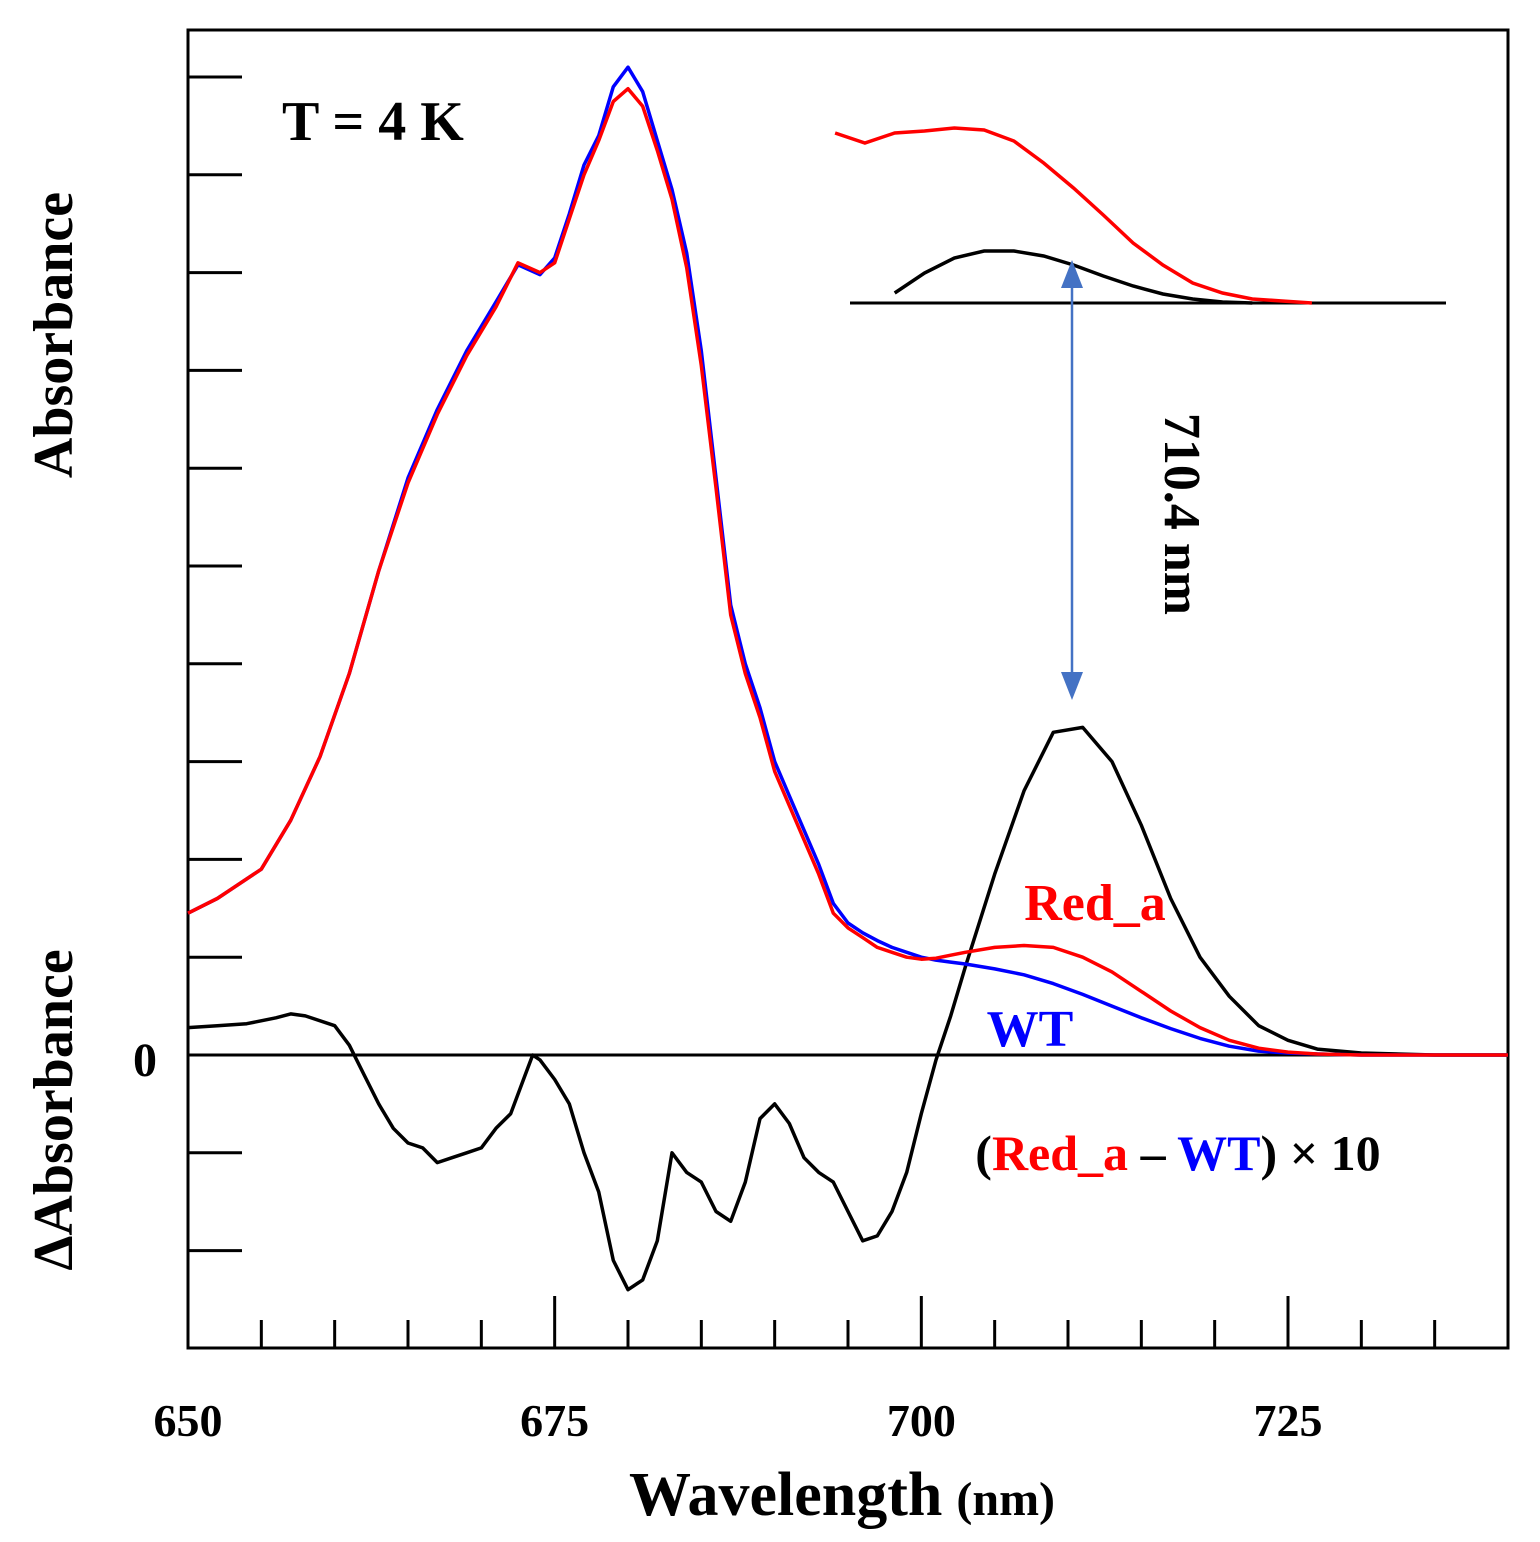  What do you see at coordinates (738, 1420) in the screenshot?
I see `x-tick-labels: 650 675 700 725` at bounding box center [738, 1420].